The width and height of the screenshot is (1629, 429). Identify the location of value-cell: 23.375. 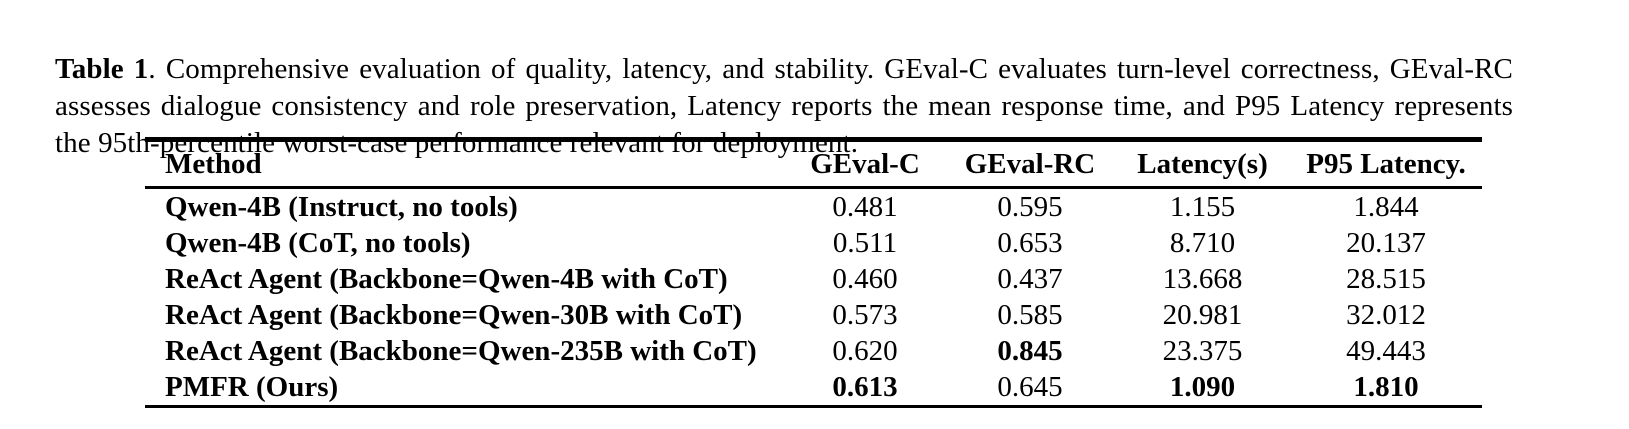
(1202, 350).